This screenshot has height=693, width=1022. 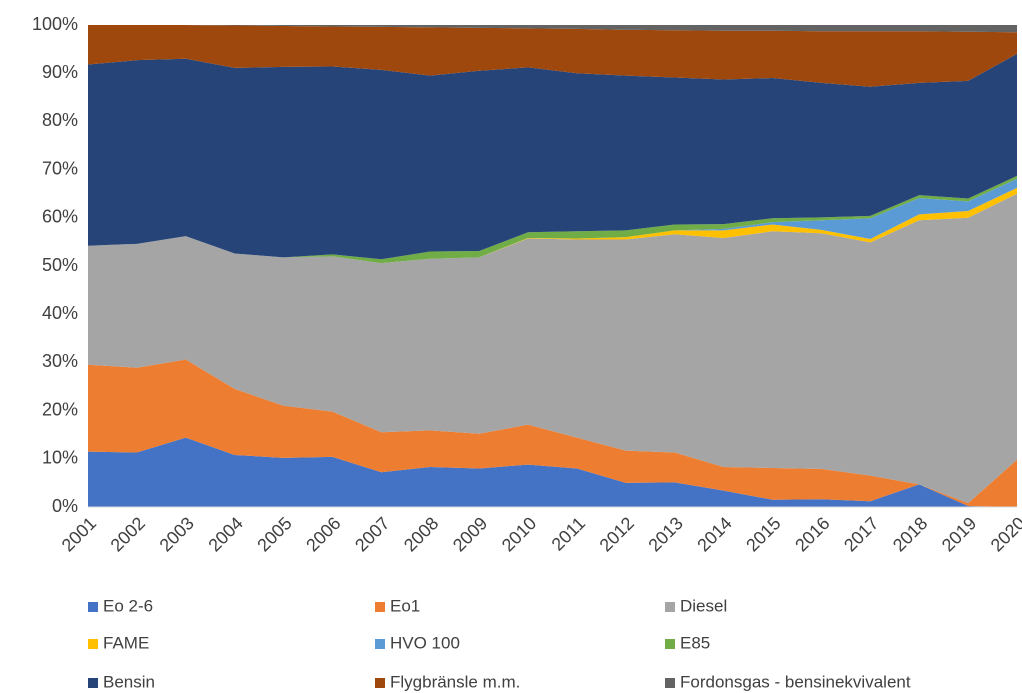 I want to click on legend-label: Eo1, so click(x=405, y=605).